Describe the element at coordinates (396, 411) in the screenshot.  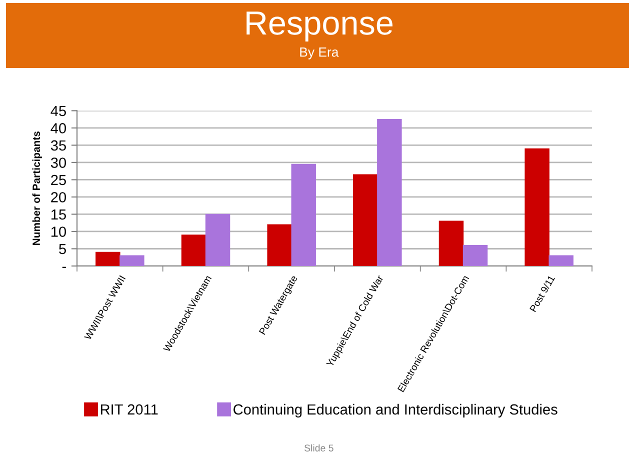
I see `legend-label: Continuing Education and Interdisciplinary Studies` at that location.